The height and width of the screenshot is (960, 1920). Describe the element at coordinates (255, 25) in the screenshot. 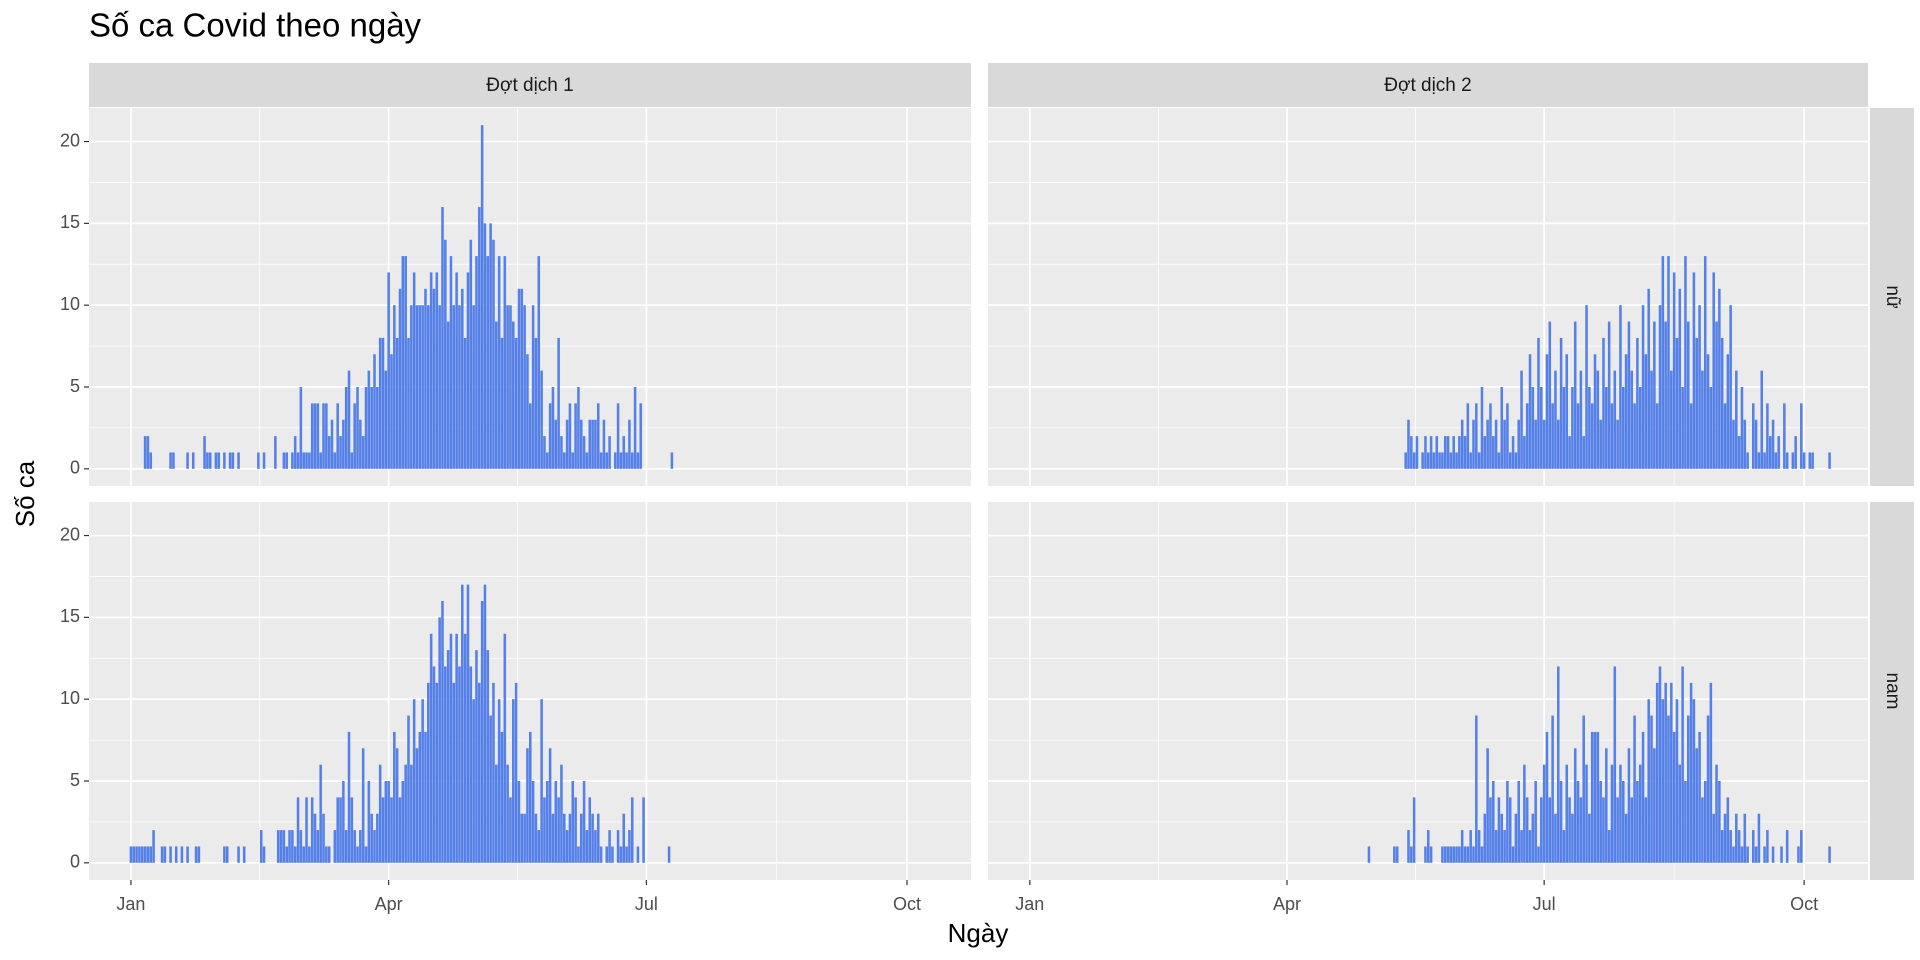

I see `chart-title: Số ca Covid theo ngày` at that location.